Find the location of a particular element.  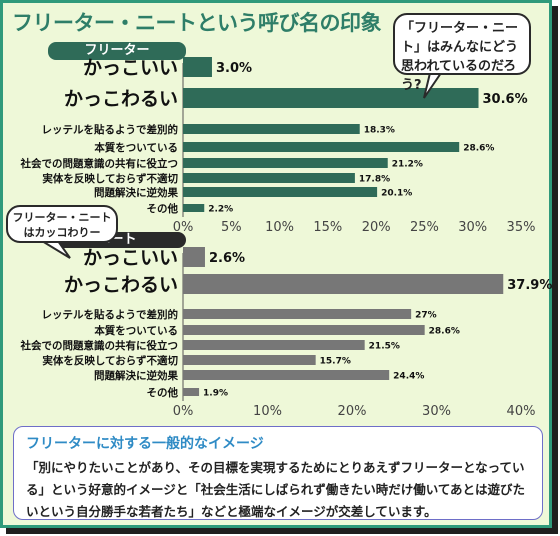

neet-x-tick-label: 40% is located at coordinates (521, 411).